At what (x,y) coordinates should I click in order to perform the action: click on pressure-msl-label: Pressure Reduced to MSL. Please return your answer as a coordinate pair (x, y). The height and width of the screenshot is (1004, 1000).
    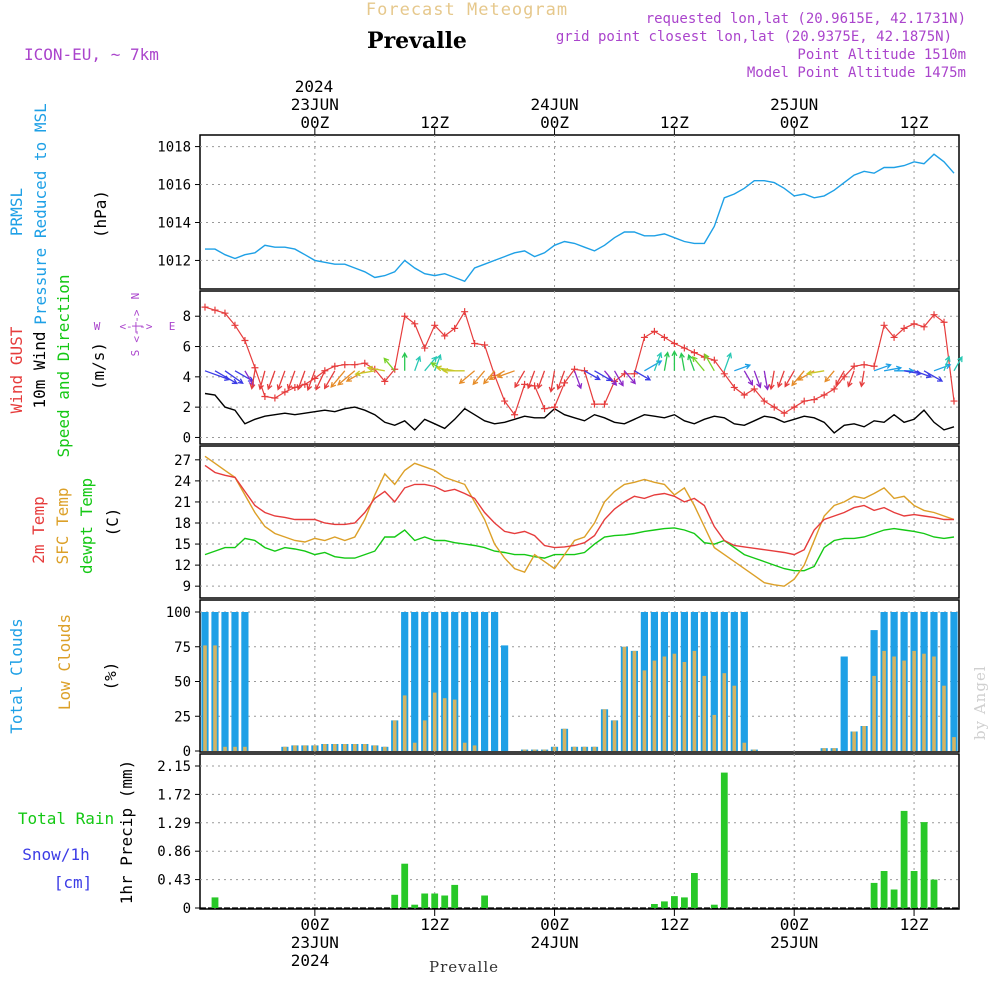
    Looking at the image, I should click on (40, 214).